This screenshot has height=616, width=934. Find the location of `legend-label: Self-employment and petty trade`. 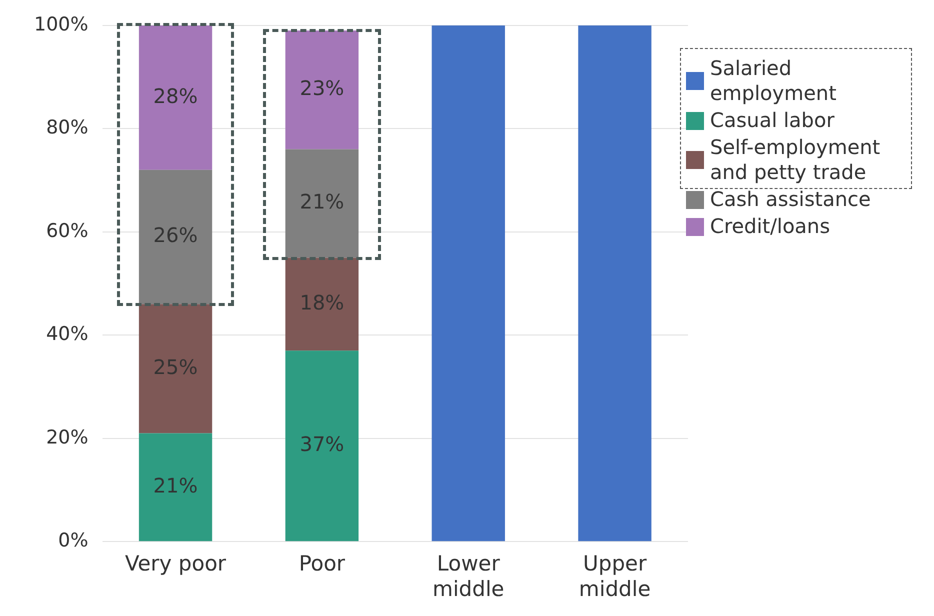

legend-label: Self-employment and petty trade is located at coordinates (796, 160).